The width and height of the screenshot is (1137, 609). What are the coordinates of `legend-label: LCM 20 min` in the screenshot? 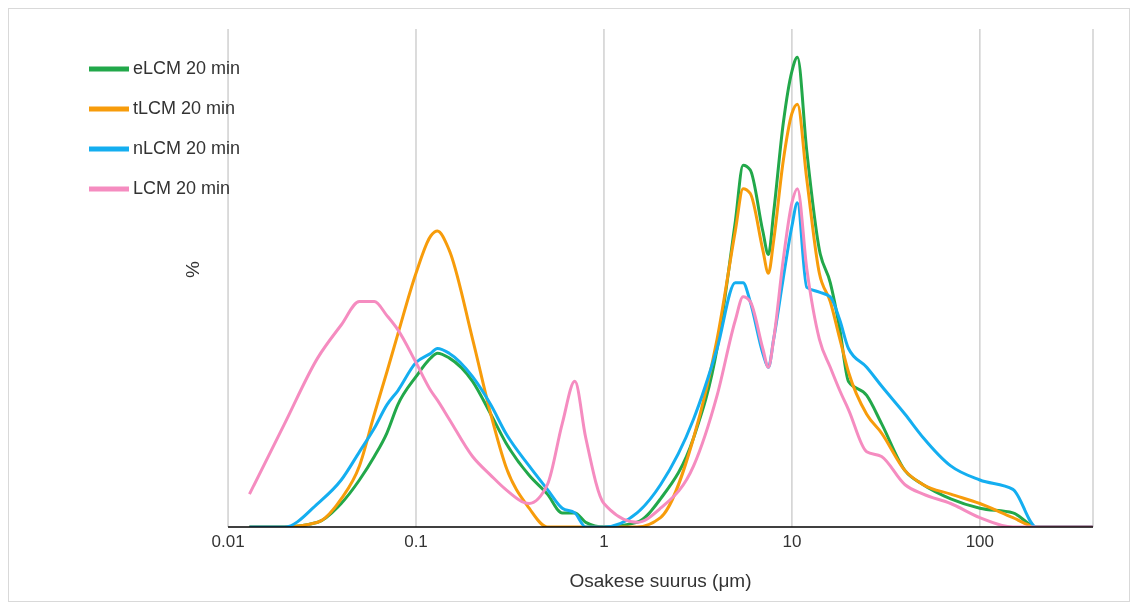 It's located at (182, 187).